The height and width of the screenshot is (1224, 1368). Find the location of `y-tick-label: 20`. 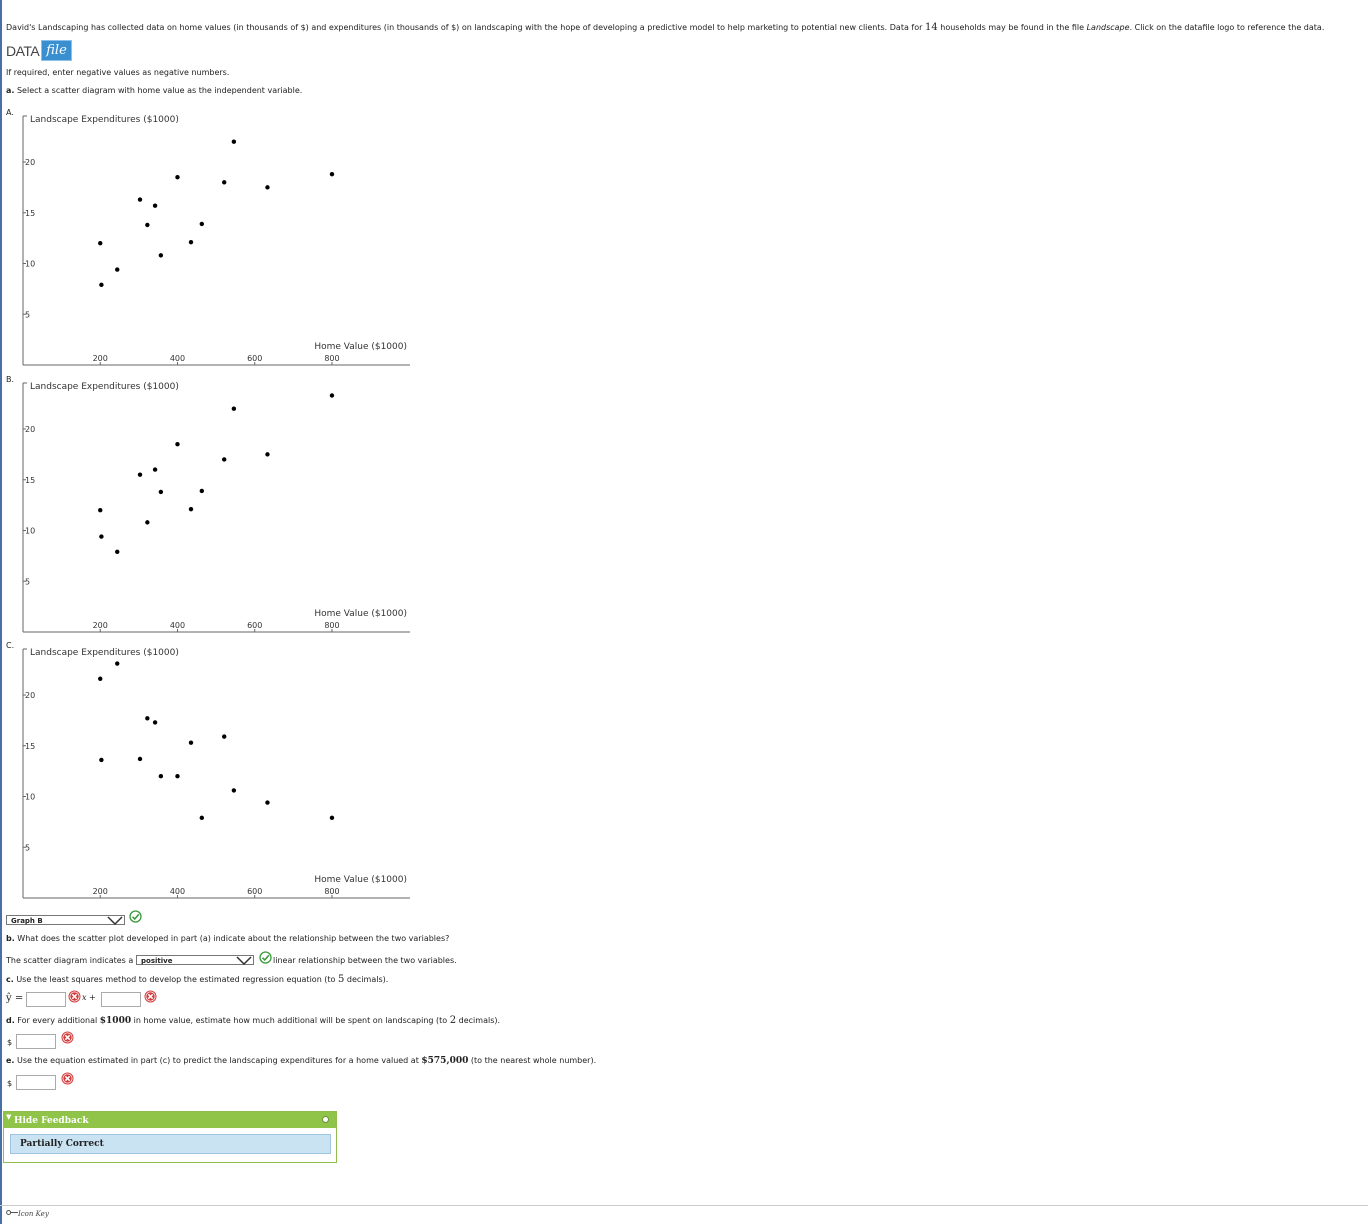

y-tick-label: 20 is located at coordinates (30, 429).